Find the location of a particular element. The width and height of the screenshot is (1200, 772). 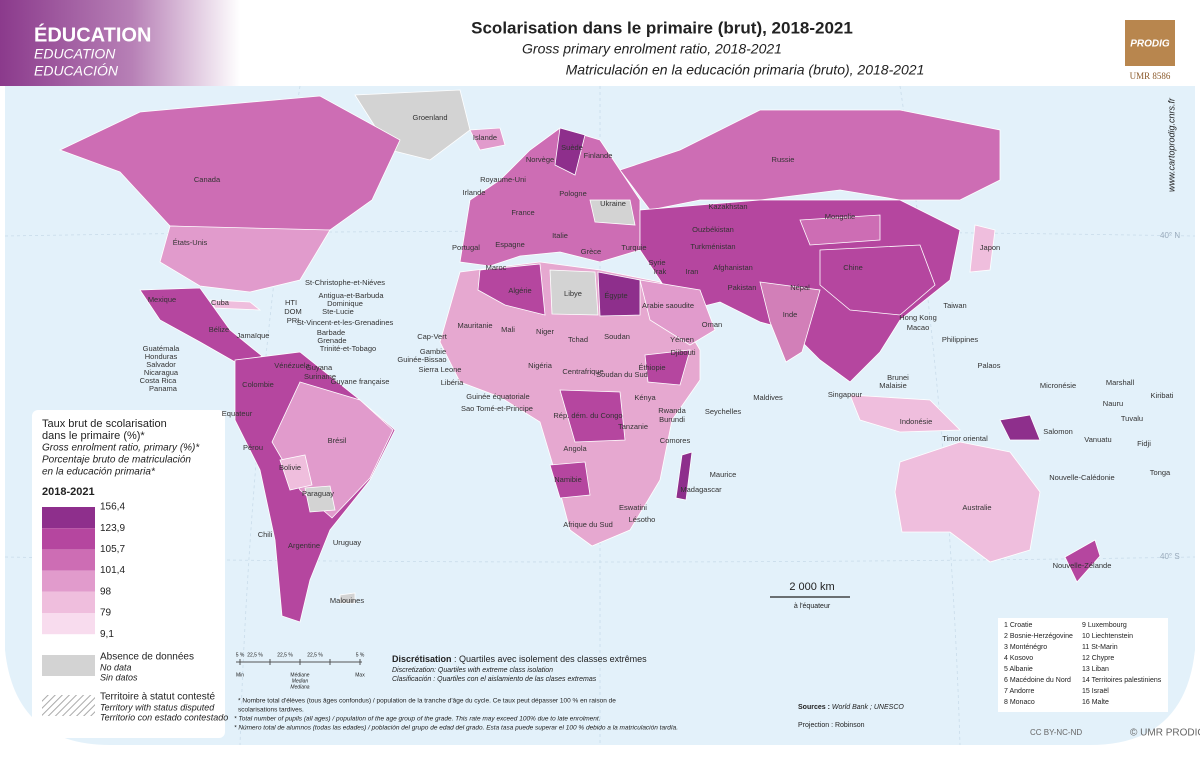

country-label: Soudan du Sud is located at coordinates (622, 374).